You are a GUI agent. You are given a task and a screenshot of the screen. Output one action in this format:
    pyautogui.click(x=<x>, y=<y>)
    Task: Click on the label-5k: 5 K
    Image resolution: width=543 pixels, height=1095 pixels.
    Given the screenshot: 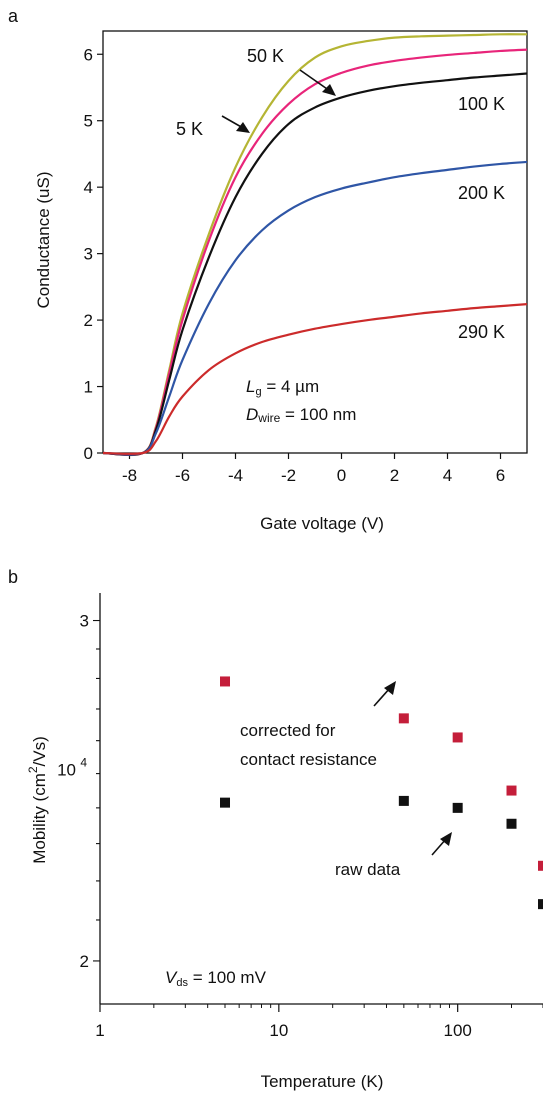 What is the action you would take?
    pyautogui.click(x=189, y=129)
    